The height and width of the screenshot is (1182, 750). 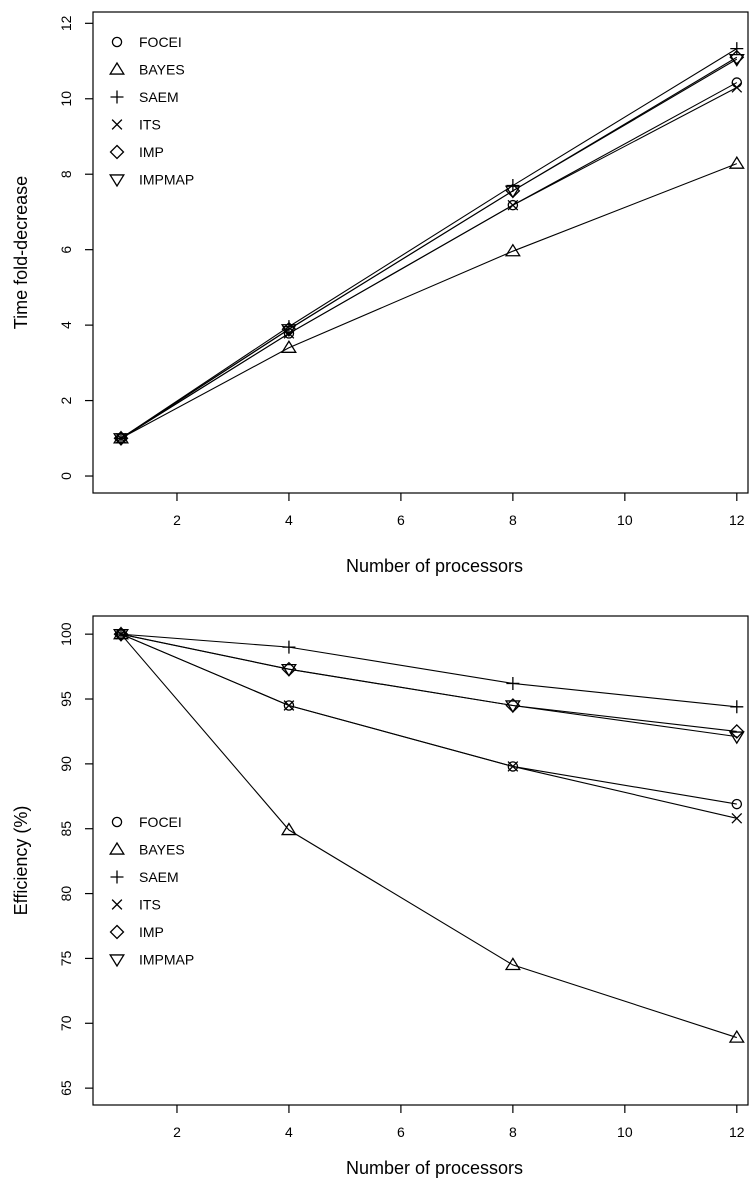 What do you see at coordinates (66, 1023) in the screenshot?
I see `y-tick-label: 70` at bounding box center [66, 1023].